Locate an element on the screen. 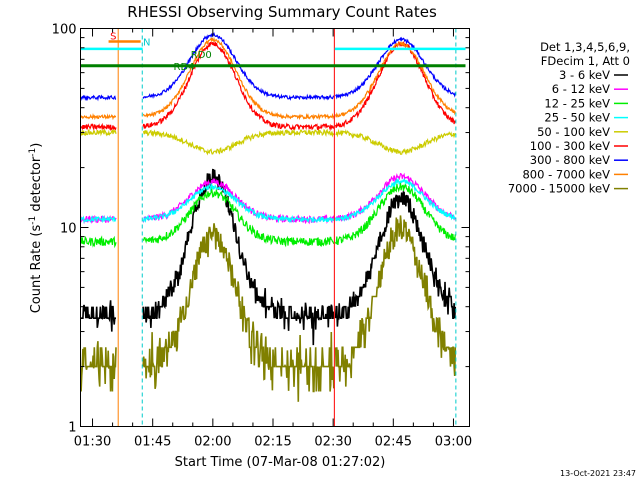  legend-entry: 25 - 50 keV is located at coordinates (577, 118).